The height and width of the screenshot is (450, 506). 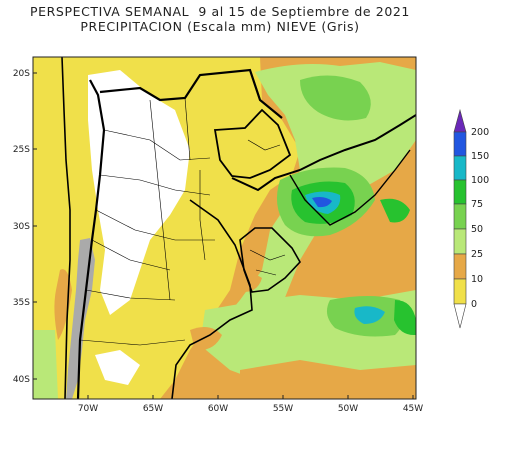 I want to click on coastline-atlantic, so click(x=212, y=299).